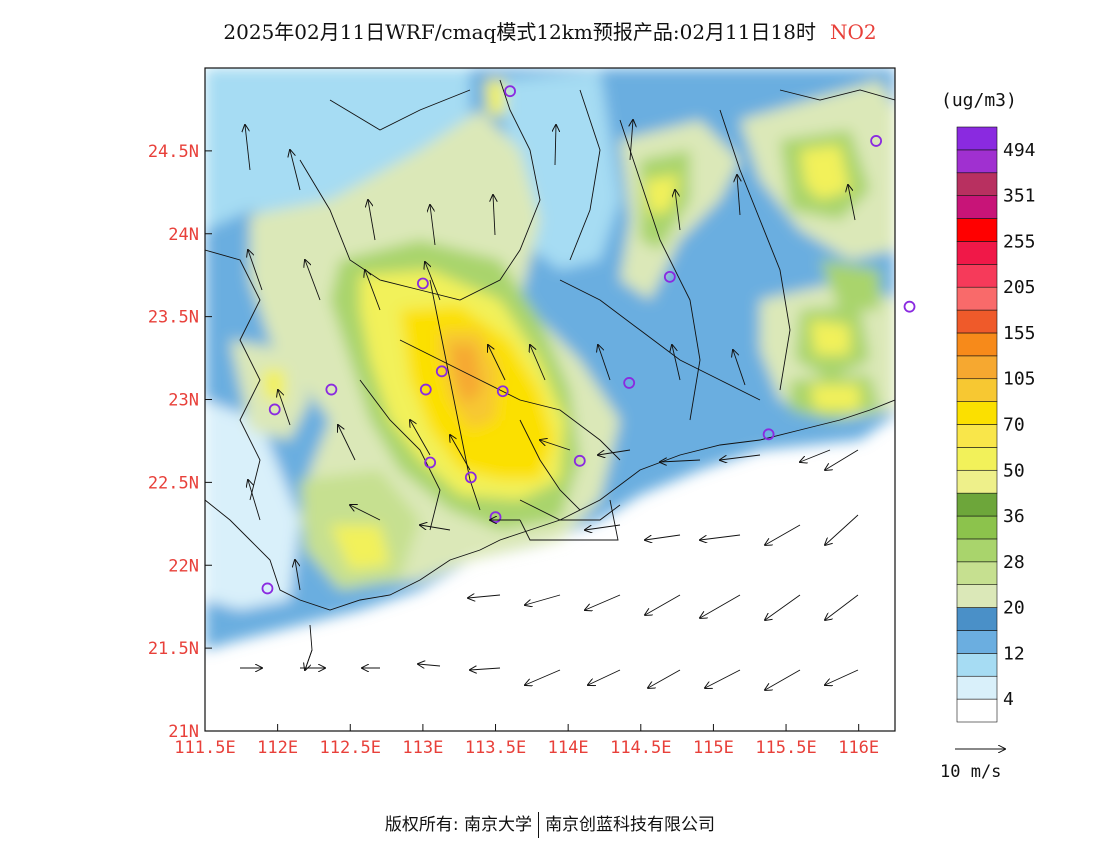 Image resolution: width=1100 pixels, height=850 pixels. What do you see at coordinates (1014, 470) in the screenshot?
I see `legend-label: 50` at bounding box center [1014, 470].